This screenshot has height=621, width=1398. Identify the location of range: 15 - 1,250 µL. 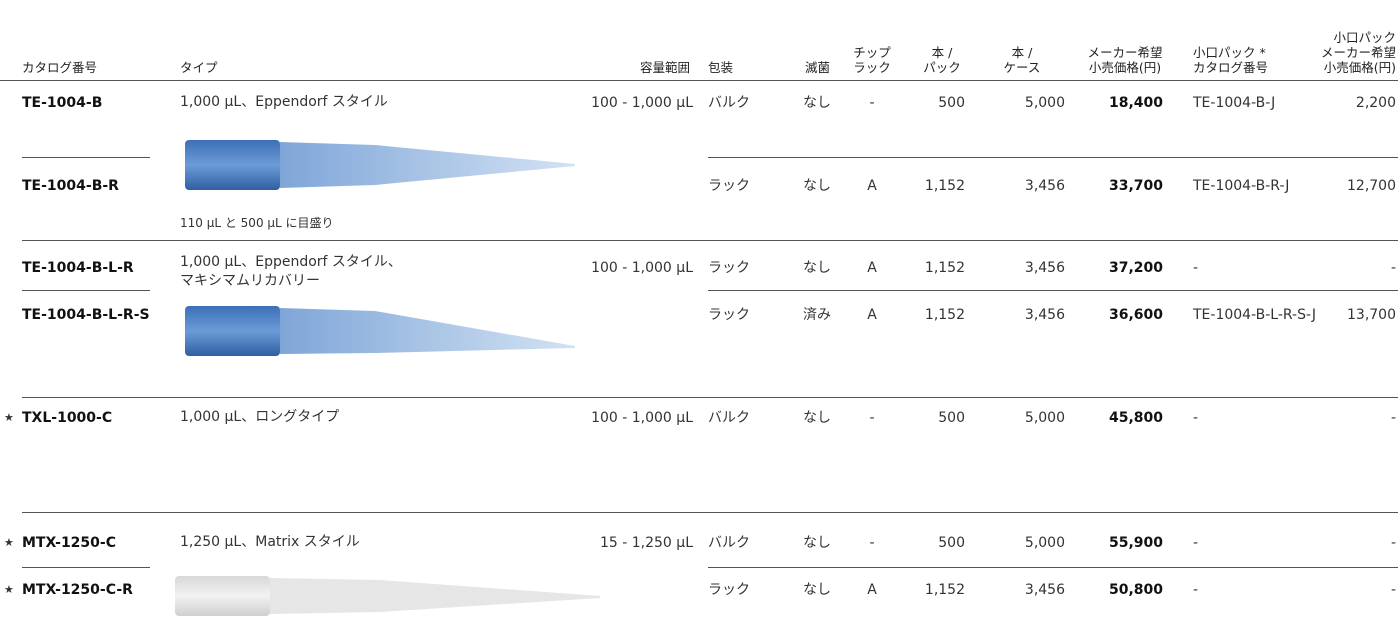
(646, 543).